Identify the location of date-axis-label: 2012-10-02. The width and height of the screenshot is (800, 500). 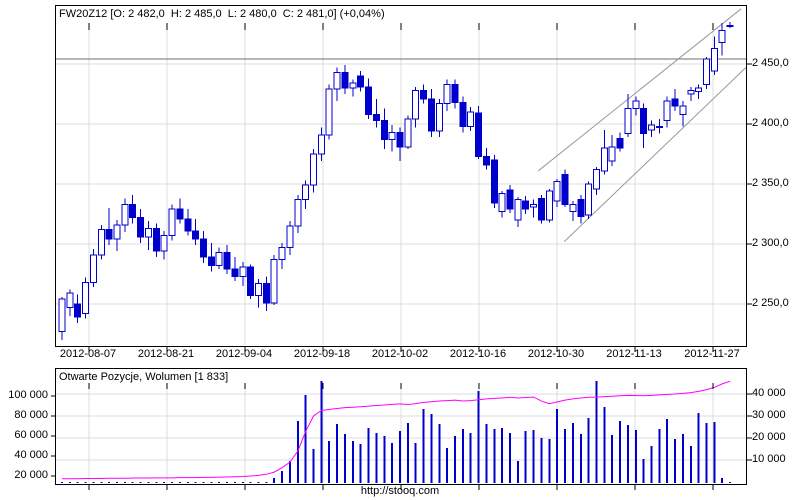
(400, 354).